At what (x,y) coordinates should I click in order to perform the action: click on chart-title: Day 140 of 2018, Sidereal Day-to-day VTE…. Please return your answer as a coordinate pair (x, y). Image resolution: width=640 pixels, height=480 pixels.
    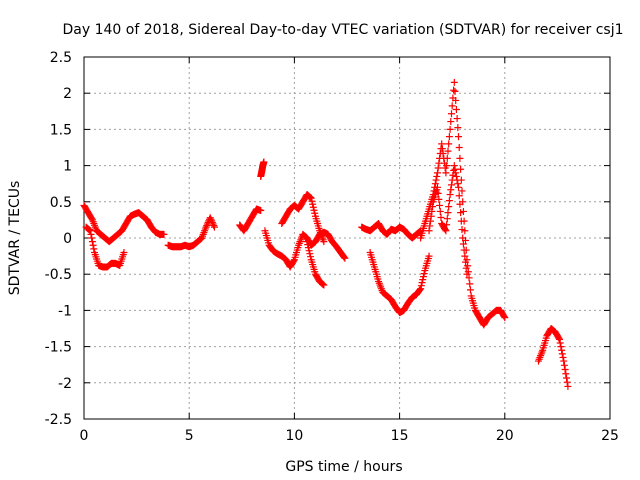
    Looking at the image, I should click on (342, 30).